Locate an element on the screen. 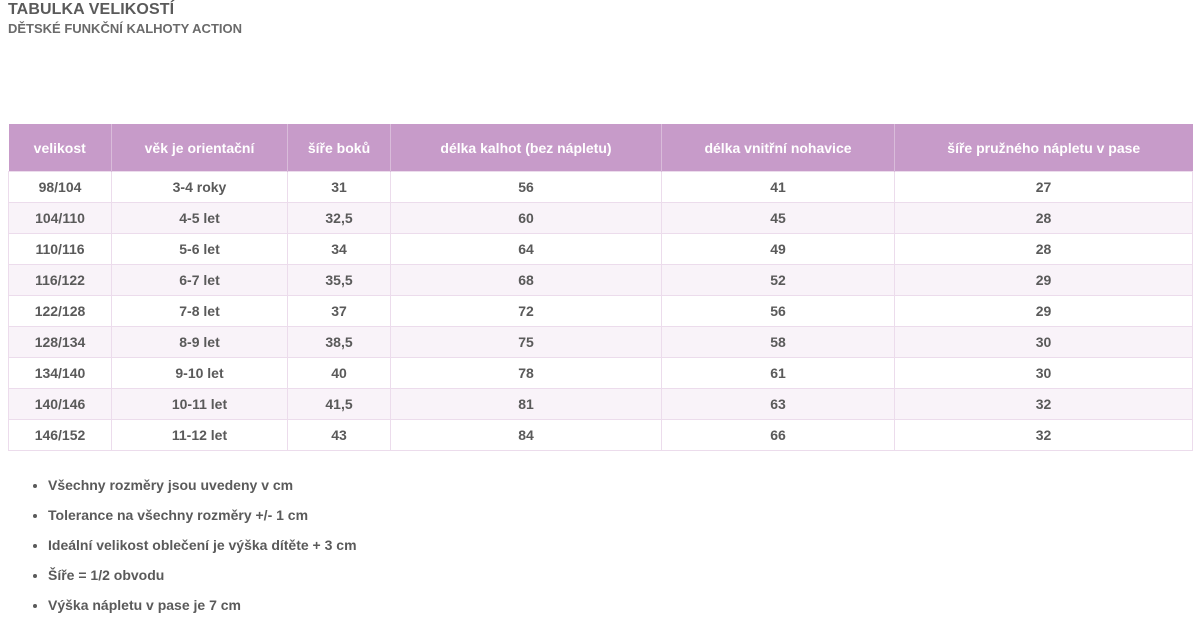 The image size is (1200, 640). table-cell: 32,5 is located at coordinates (339, 218).